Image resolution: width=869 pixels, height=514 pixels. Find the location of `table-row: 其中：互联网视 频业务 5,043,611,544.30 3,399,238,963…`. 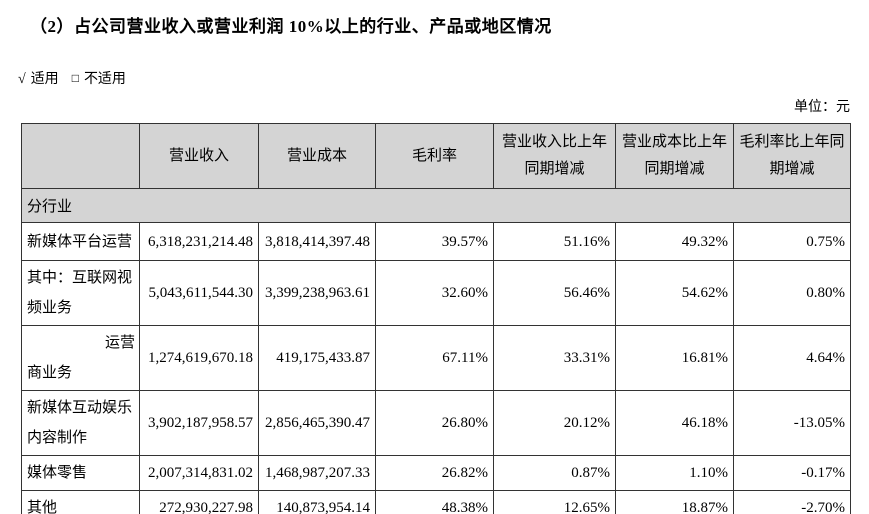

table-row: 其中：互联网视 频业务 5,043,611,544.30 3,399,238,963… is located at coordinates (436, 293).